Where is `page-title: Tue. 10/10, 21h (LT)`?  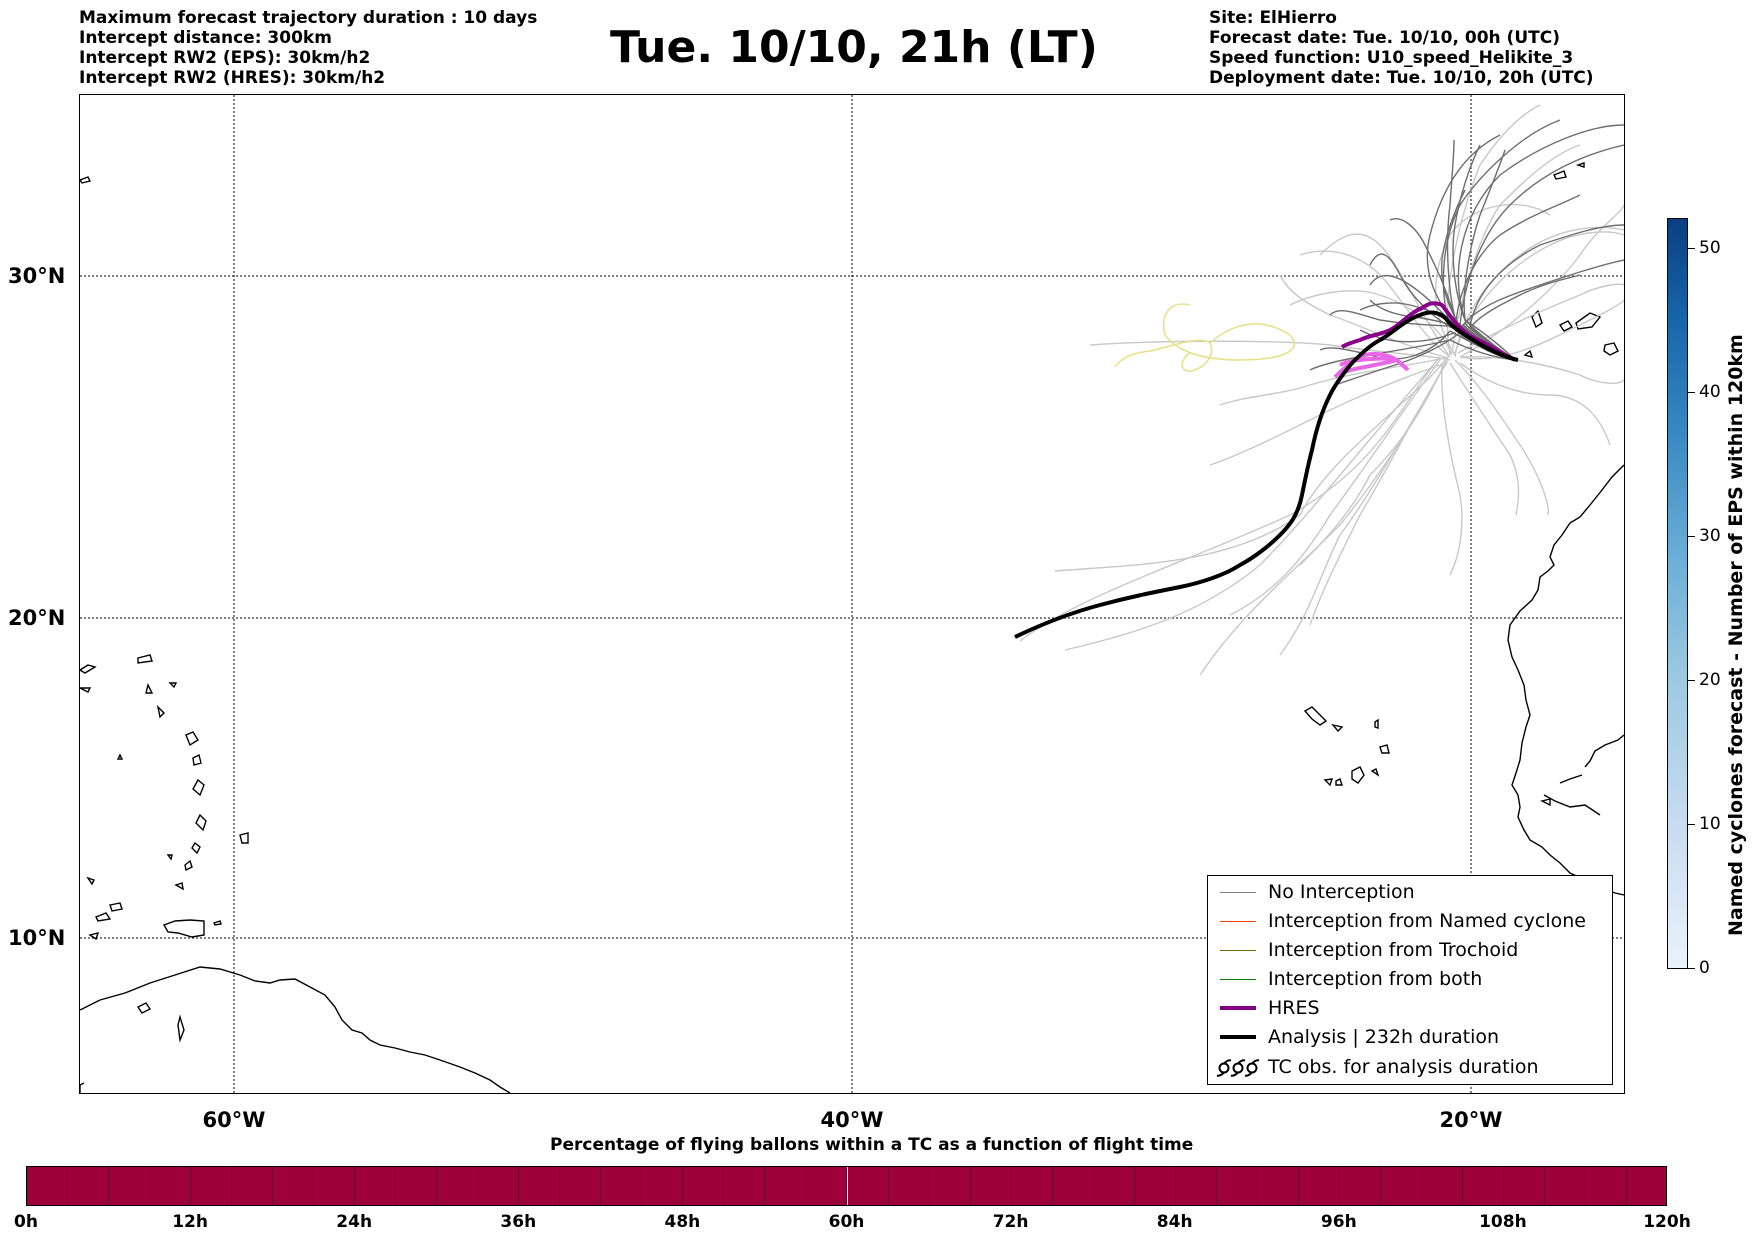
page-title: Tue. 10/10, 21h (LT) is located at coordinates (854, 47).